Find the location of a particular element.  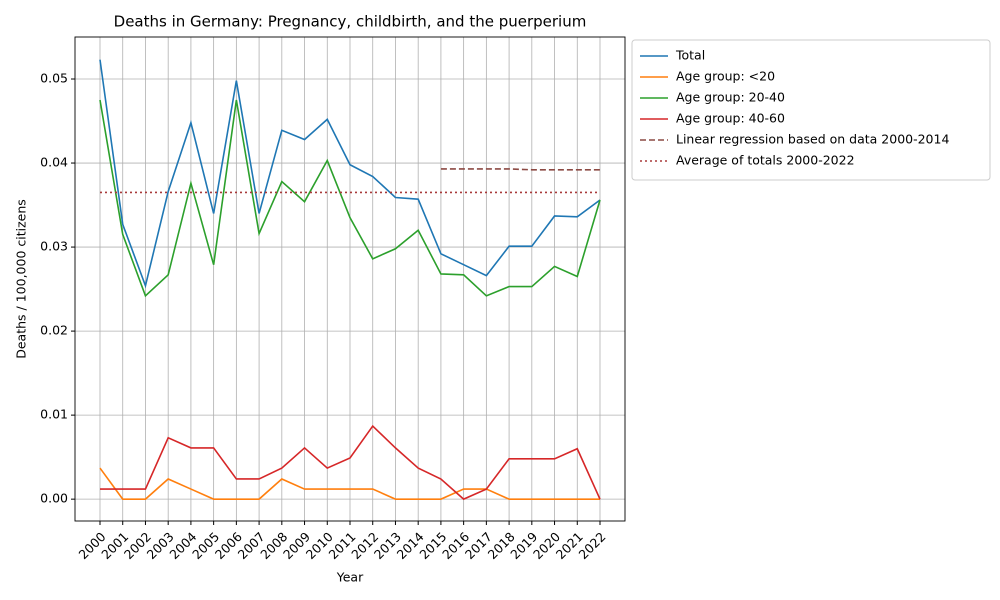

y-tick-label: 0.03 is located at coordinates (54, 246).